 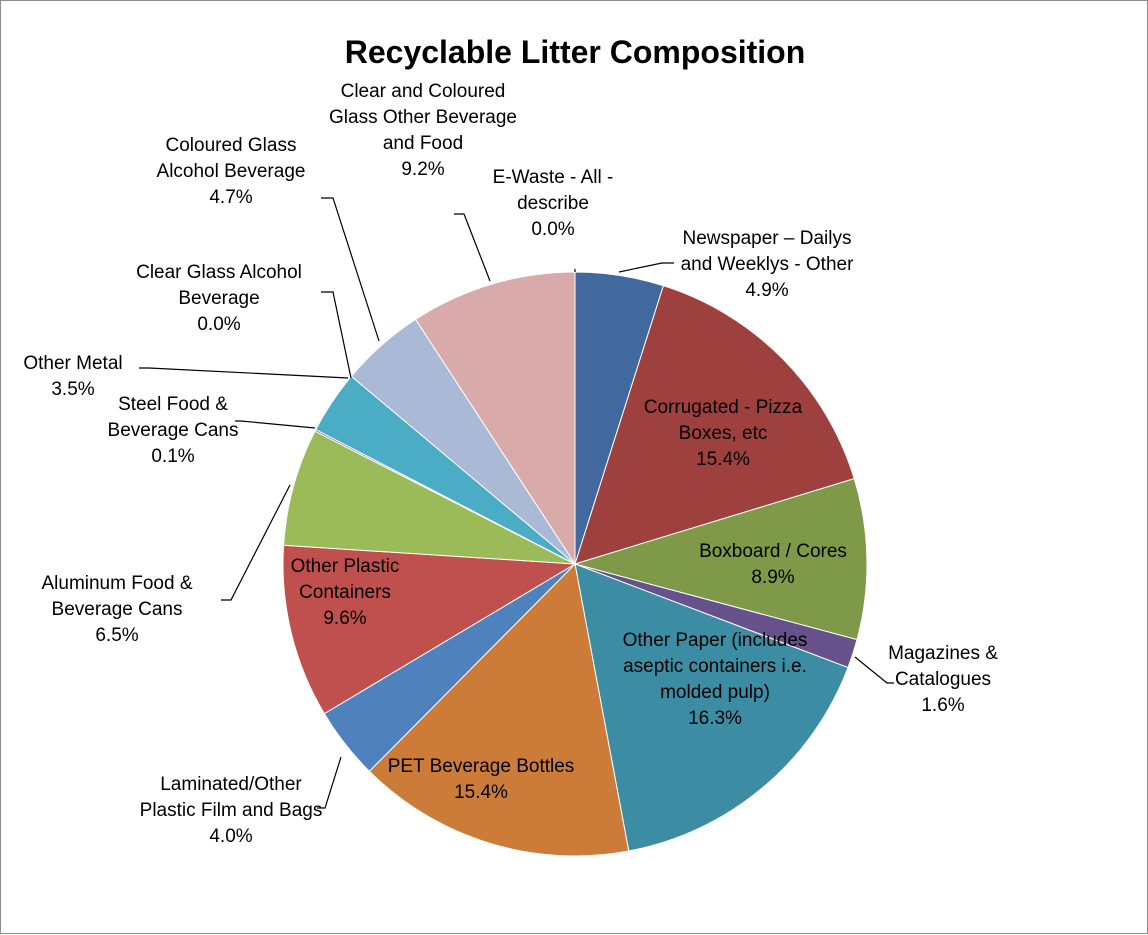 What do you see at coordinates (429, 497) in the screenshot?
I see `pie-slice-aluminum-food-beverage-cans` at bounding box center [429, 497].